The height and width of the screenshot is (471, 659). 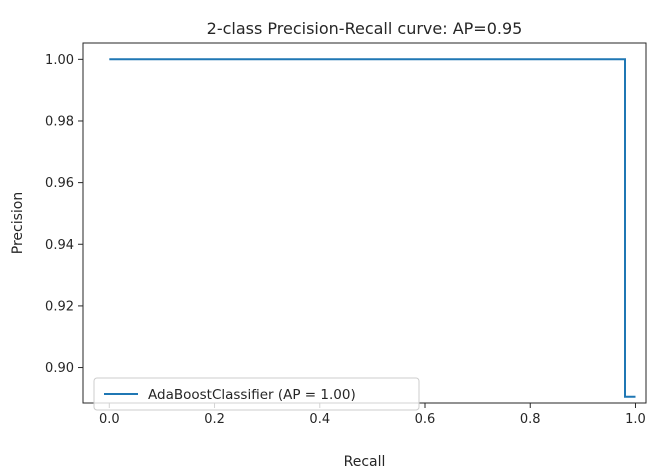 What do you see at coordinates (59, 245) in the screenshot?
I see `y-tick-label: 0.94` at bounding box center [59, 245].